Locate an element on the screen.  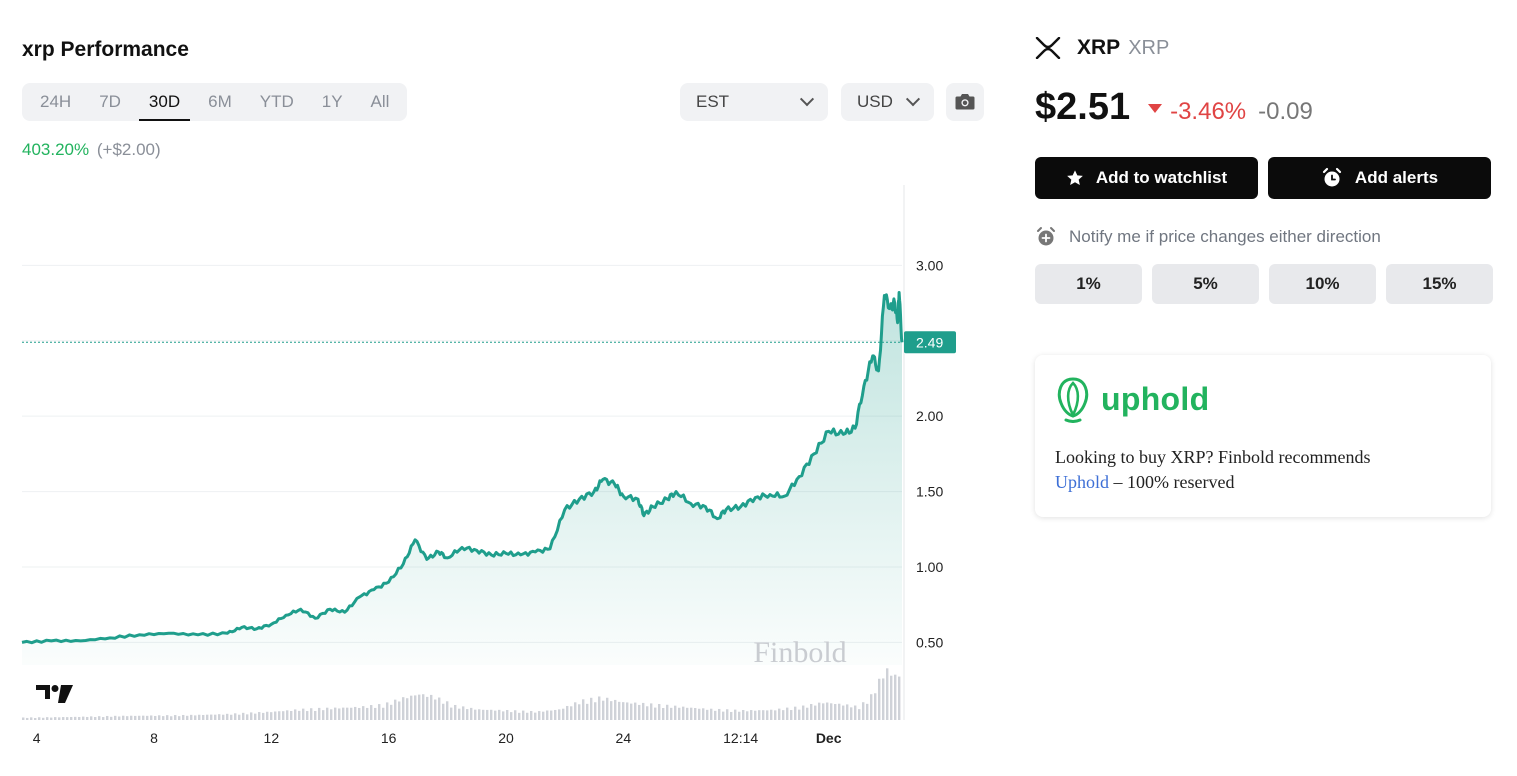
coin-header: XRP XRP is located at coordinates (1102, 48).